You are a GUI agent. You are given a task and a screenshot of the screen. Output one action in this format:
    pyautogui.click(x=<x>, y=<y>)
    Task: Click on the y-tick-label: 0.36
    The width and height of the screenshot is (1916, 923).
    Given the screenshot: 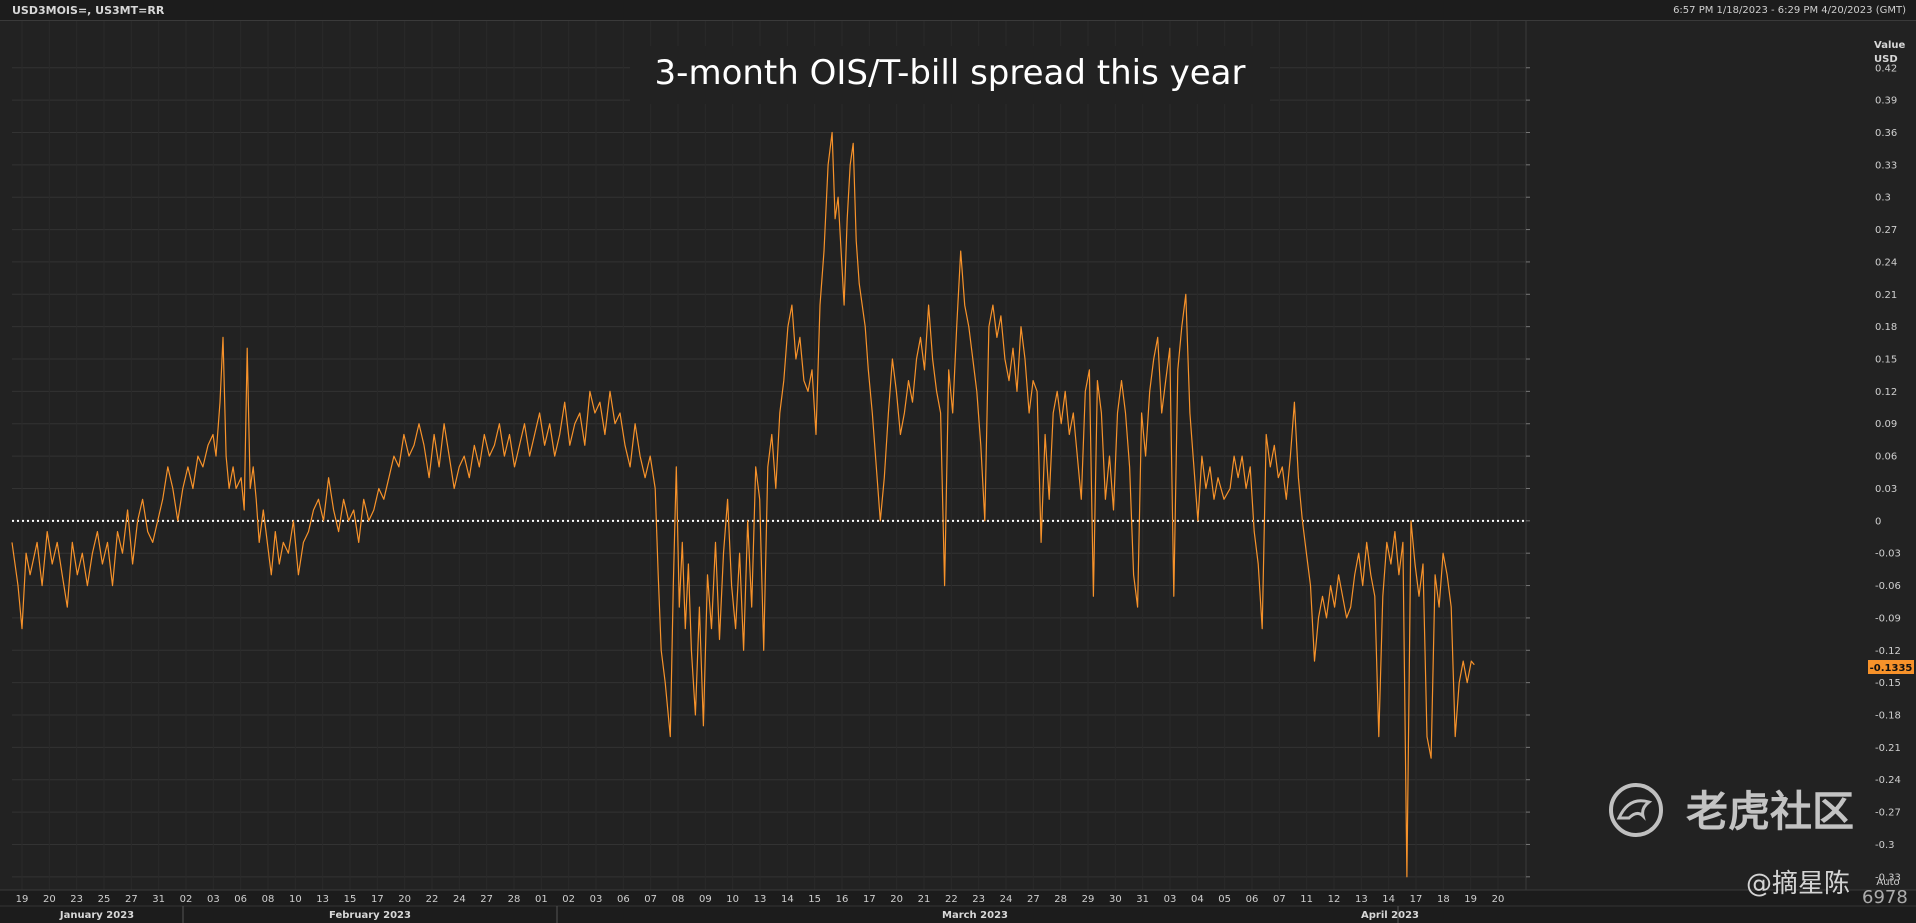 What is the action you would take?
    pyautogui.click(x=1886, y=133)
    